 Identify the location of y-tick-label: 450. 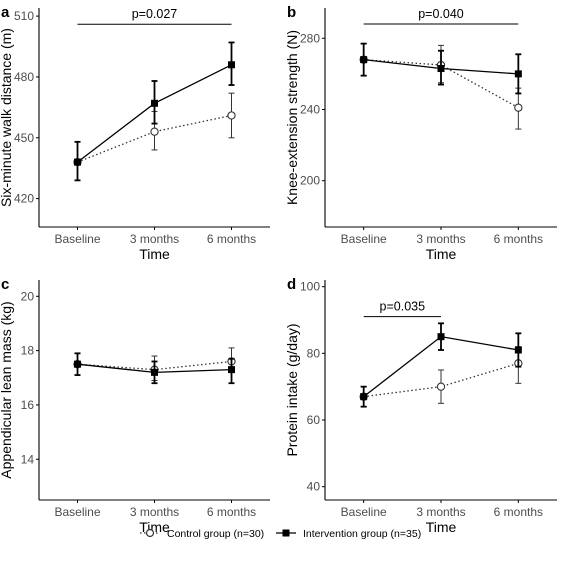
(24, 138).